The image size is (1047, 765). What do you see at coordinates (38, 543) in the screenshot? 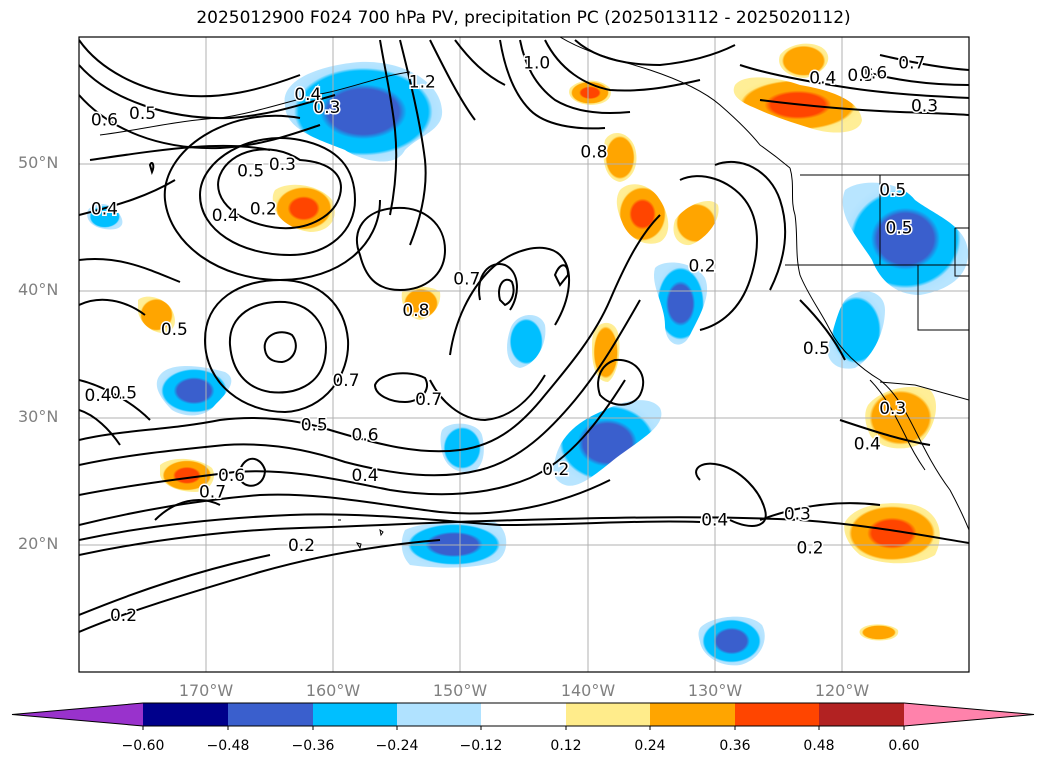
I see `lat-tick-20: 20°N` at bounding box center [38, 543].